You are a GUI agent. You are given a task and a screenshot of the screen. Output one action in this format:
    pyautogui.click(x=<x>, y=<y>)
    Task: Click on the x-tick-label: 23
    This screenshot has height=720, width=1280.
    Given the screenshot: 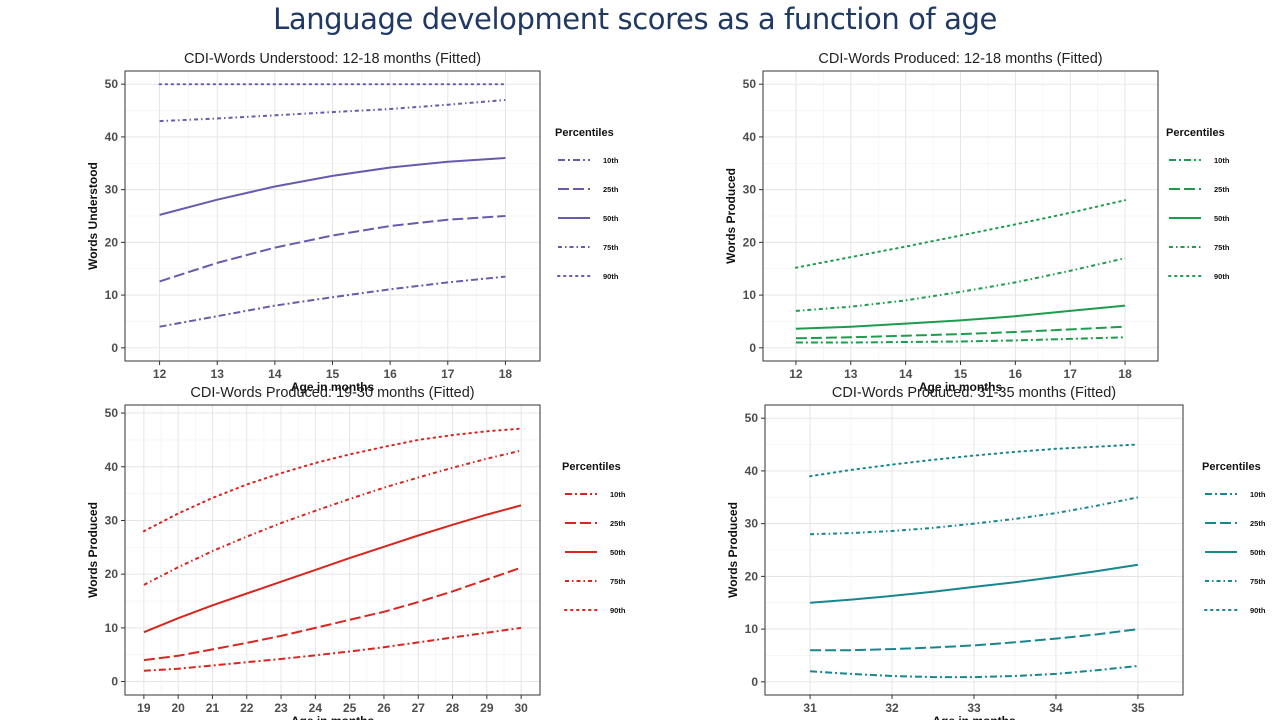 What is the action you would take?
    pyautogui.click(x=281, y=708)
    